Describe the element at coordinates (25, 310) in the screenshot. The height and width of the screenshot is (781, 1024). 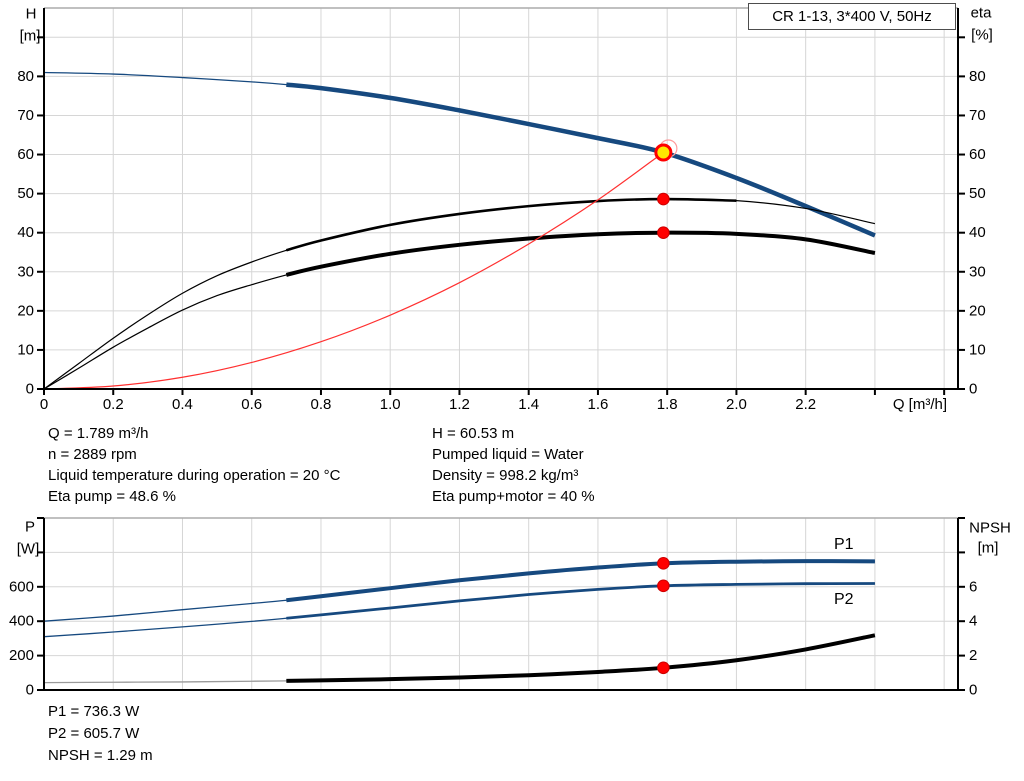
I see `y-left-tick-label: 20` at that location.